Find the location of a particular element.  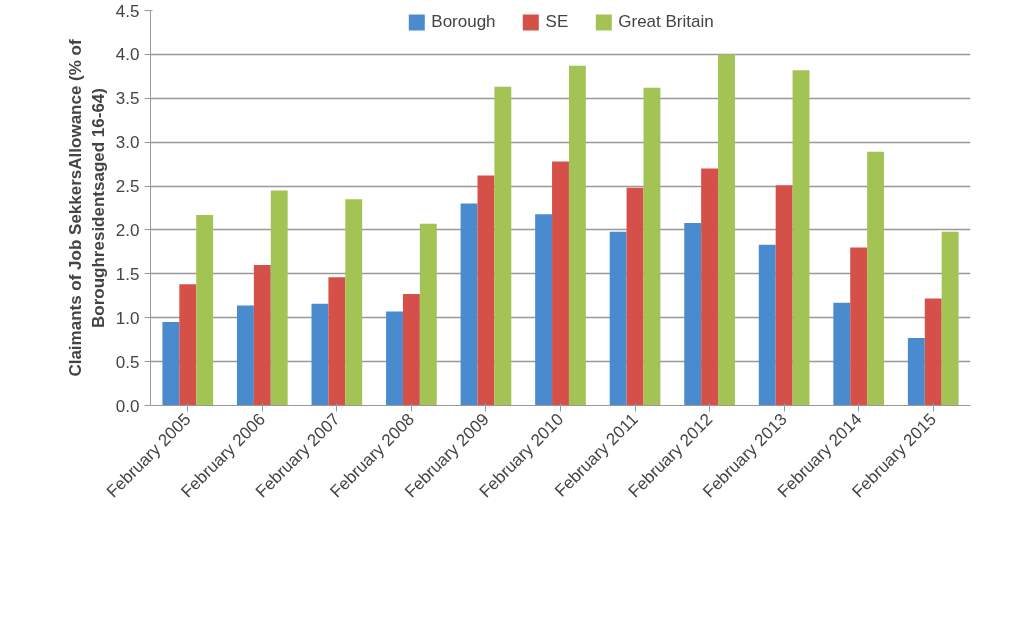

y-tick-label: 3.0 is located at coordinates (127, 143).